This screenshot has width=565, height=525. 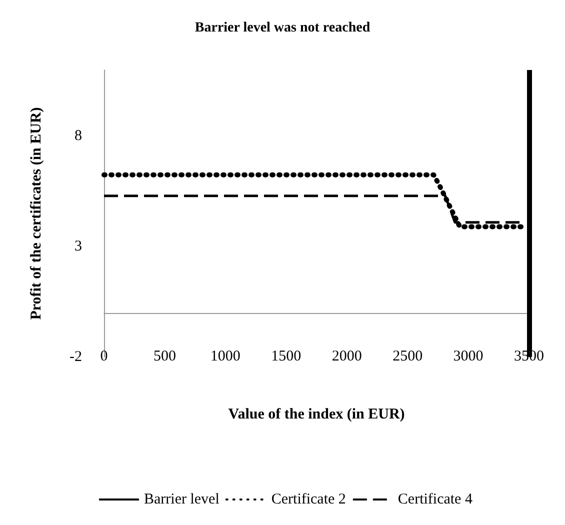 I want to click on x-tick-label: 1000, so click(x=225, y=356).